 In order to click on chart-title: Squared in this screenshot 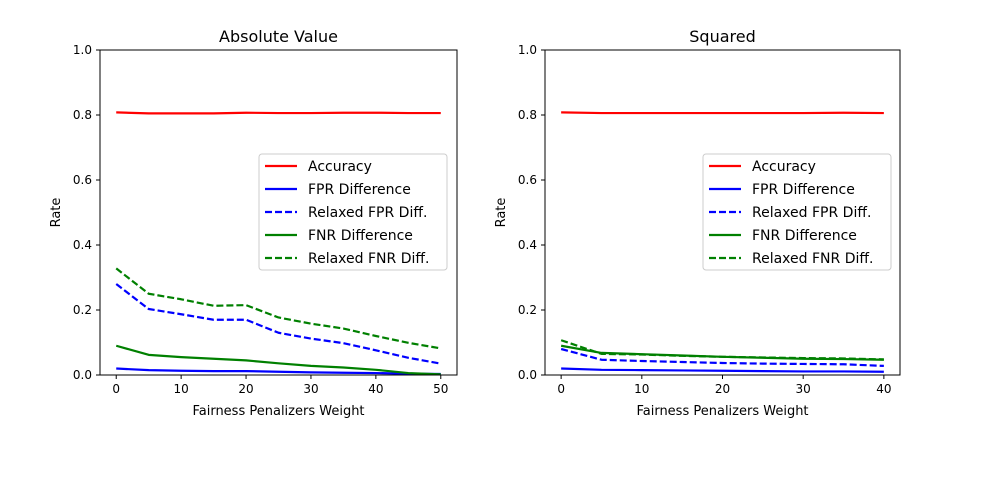, I will do `click(722, 36)`.